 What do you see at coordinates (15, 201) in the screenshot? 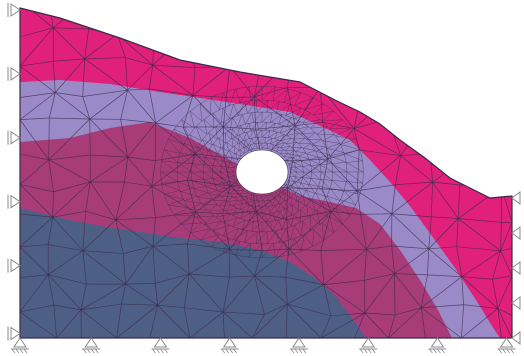
I see `roller-support-icon` at bounding box center [15, 201].